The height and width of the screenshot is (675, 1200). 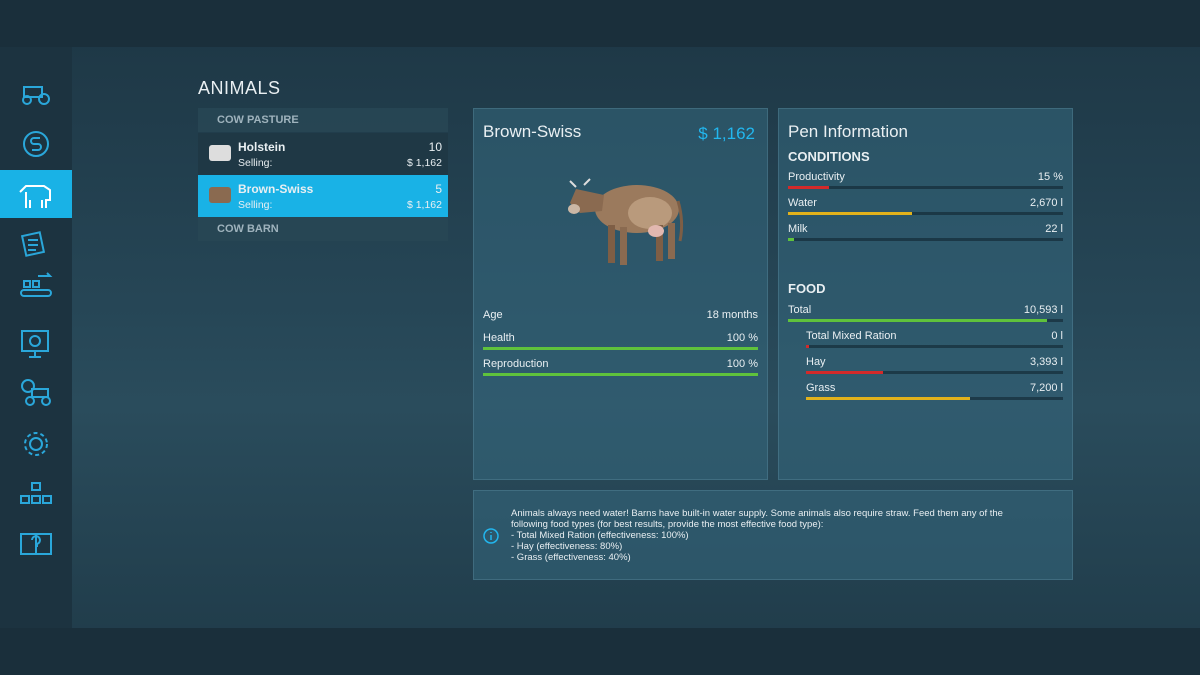 What do you see at coordinates (35, 344) in the screenshot?
I see `icon-statistics` at bounding box center [35, 344].